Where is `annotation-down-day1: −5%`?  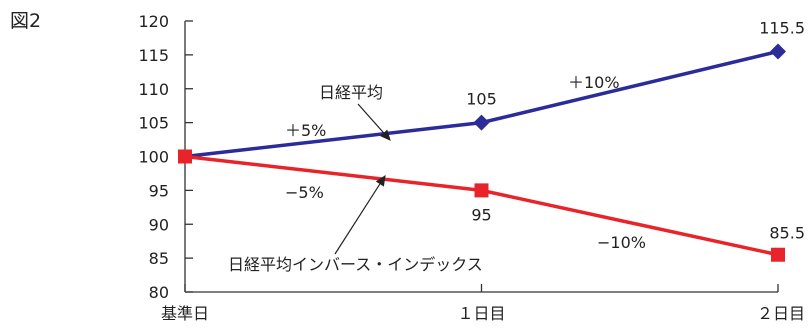 annotation-down-day1: −5% is located at coordinates (304, 192).